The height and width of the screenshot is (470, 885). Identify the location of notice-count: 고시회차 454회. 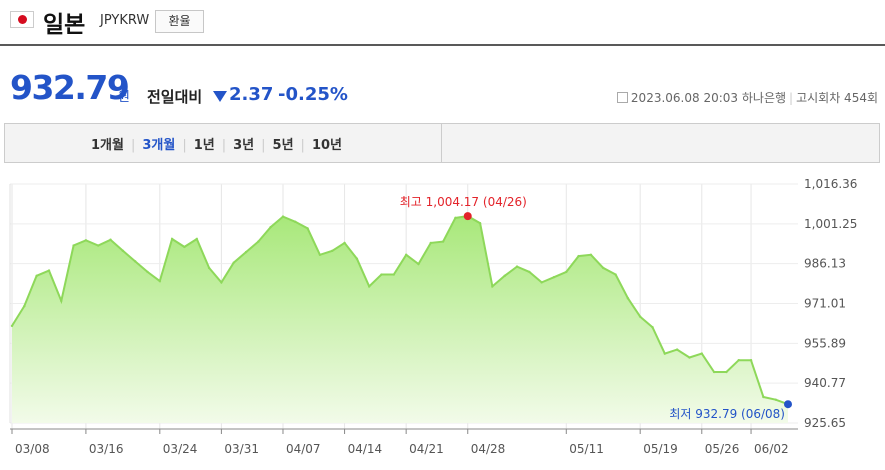
(837, 98).